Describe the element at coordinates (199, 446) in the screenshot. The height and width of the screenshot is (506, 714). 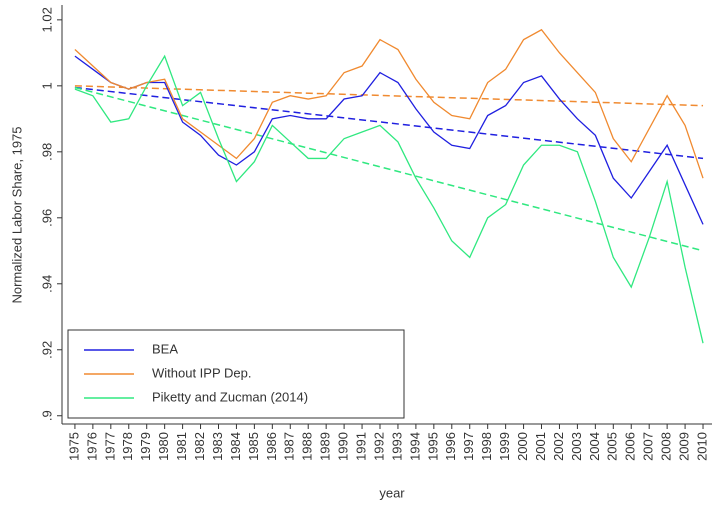
I see `x-tick-label: 1982` at that location.